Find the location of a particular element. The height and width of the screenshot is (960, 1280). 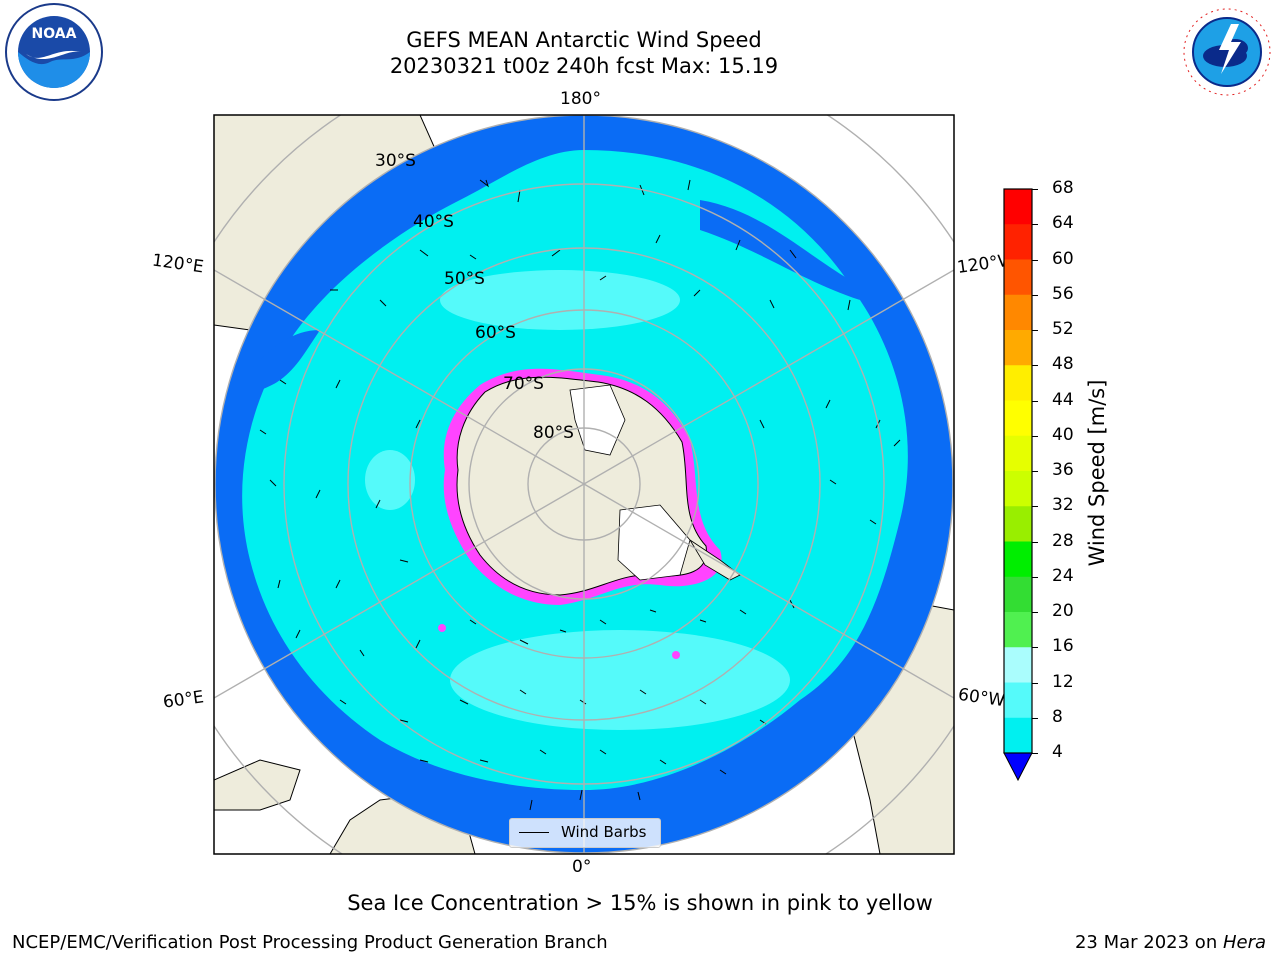

colorbar-tick-label: 24 is located at coordinates (1063, 575).